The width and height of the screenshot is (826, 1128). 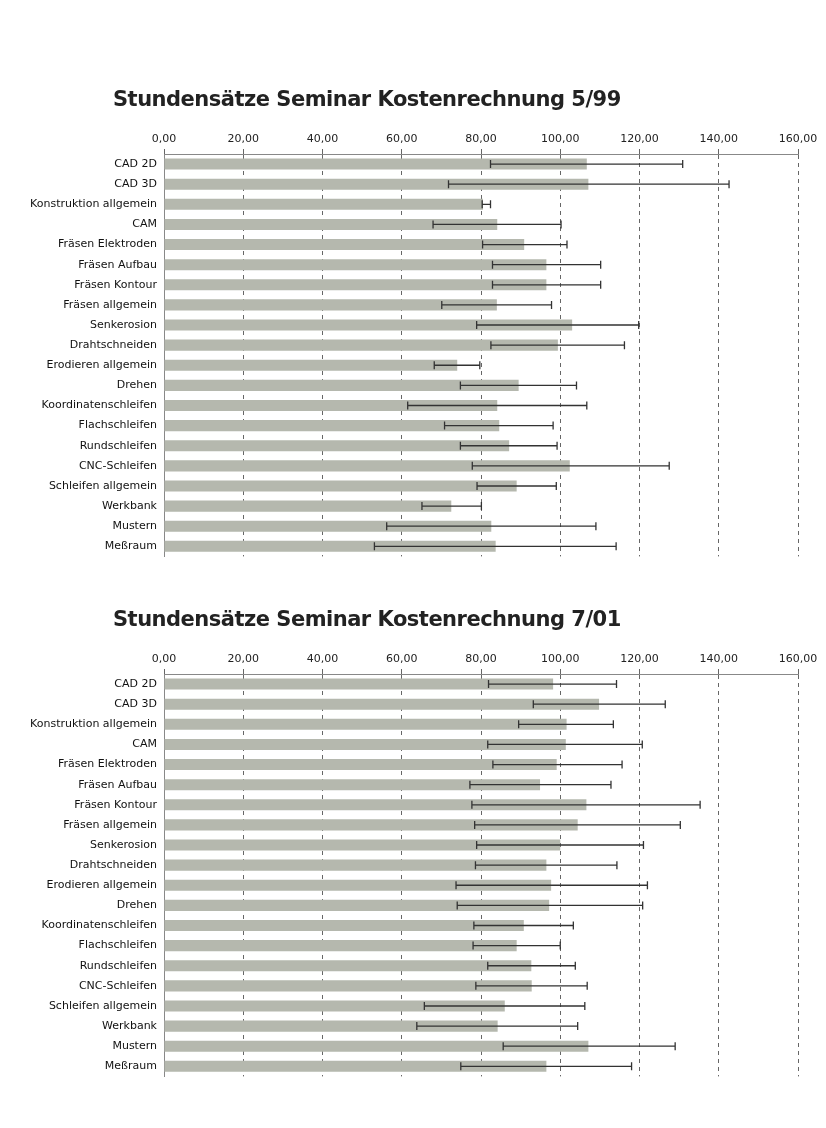 What do you see at coordinates (367, 99) in the screenshot?
I see `chart-title: Stundensätze Seminar Kostenrechnung 5/99` at bounding box center [367, 99].